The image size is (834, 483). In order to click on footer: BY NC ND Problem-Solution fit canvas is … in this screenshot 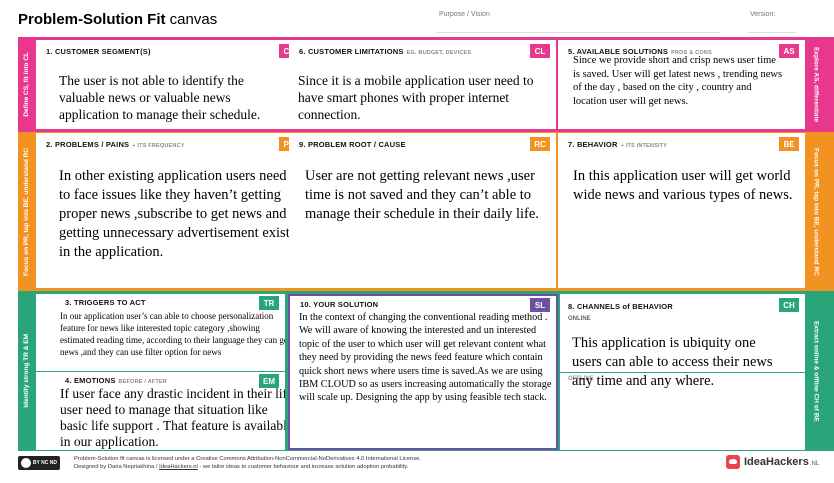, I will do `click(423, 465)`.